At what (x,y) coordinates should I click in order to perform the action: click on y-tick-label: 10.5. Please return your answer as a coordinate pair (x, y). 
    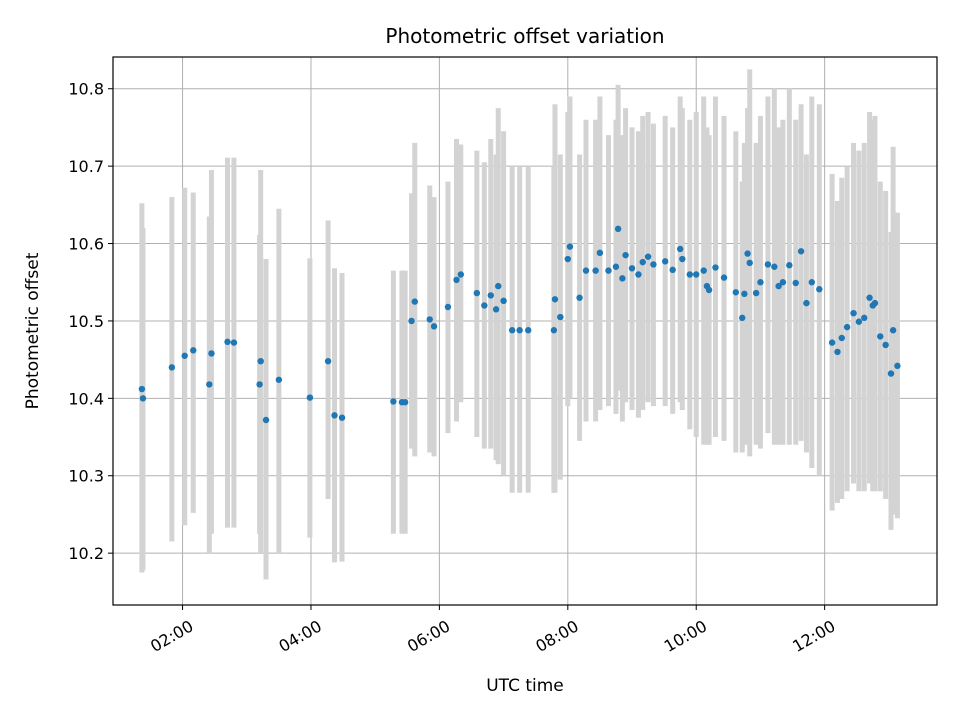
    Looking at the image, I should click on (86, 321).